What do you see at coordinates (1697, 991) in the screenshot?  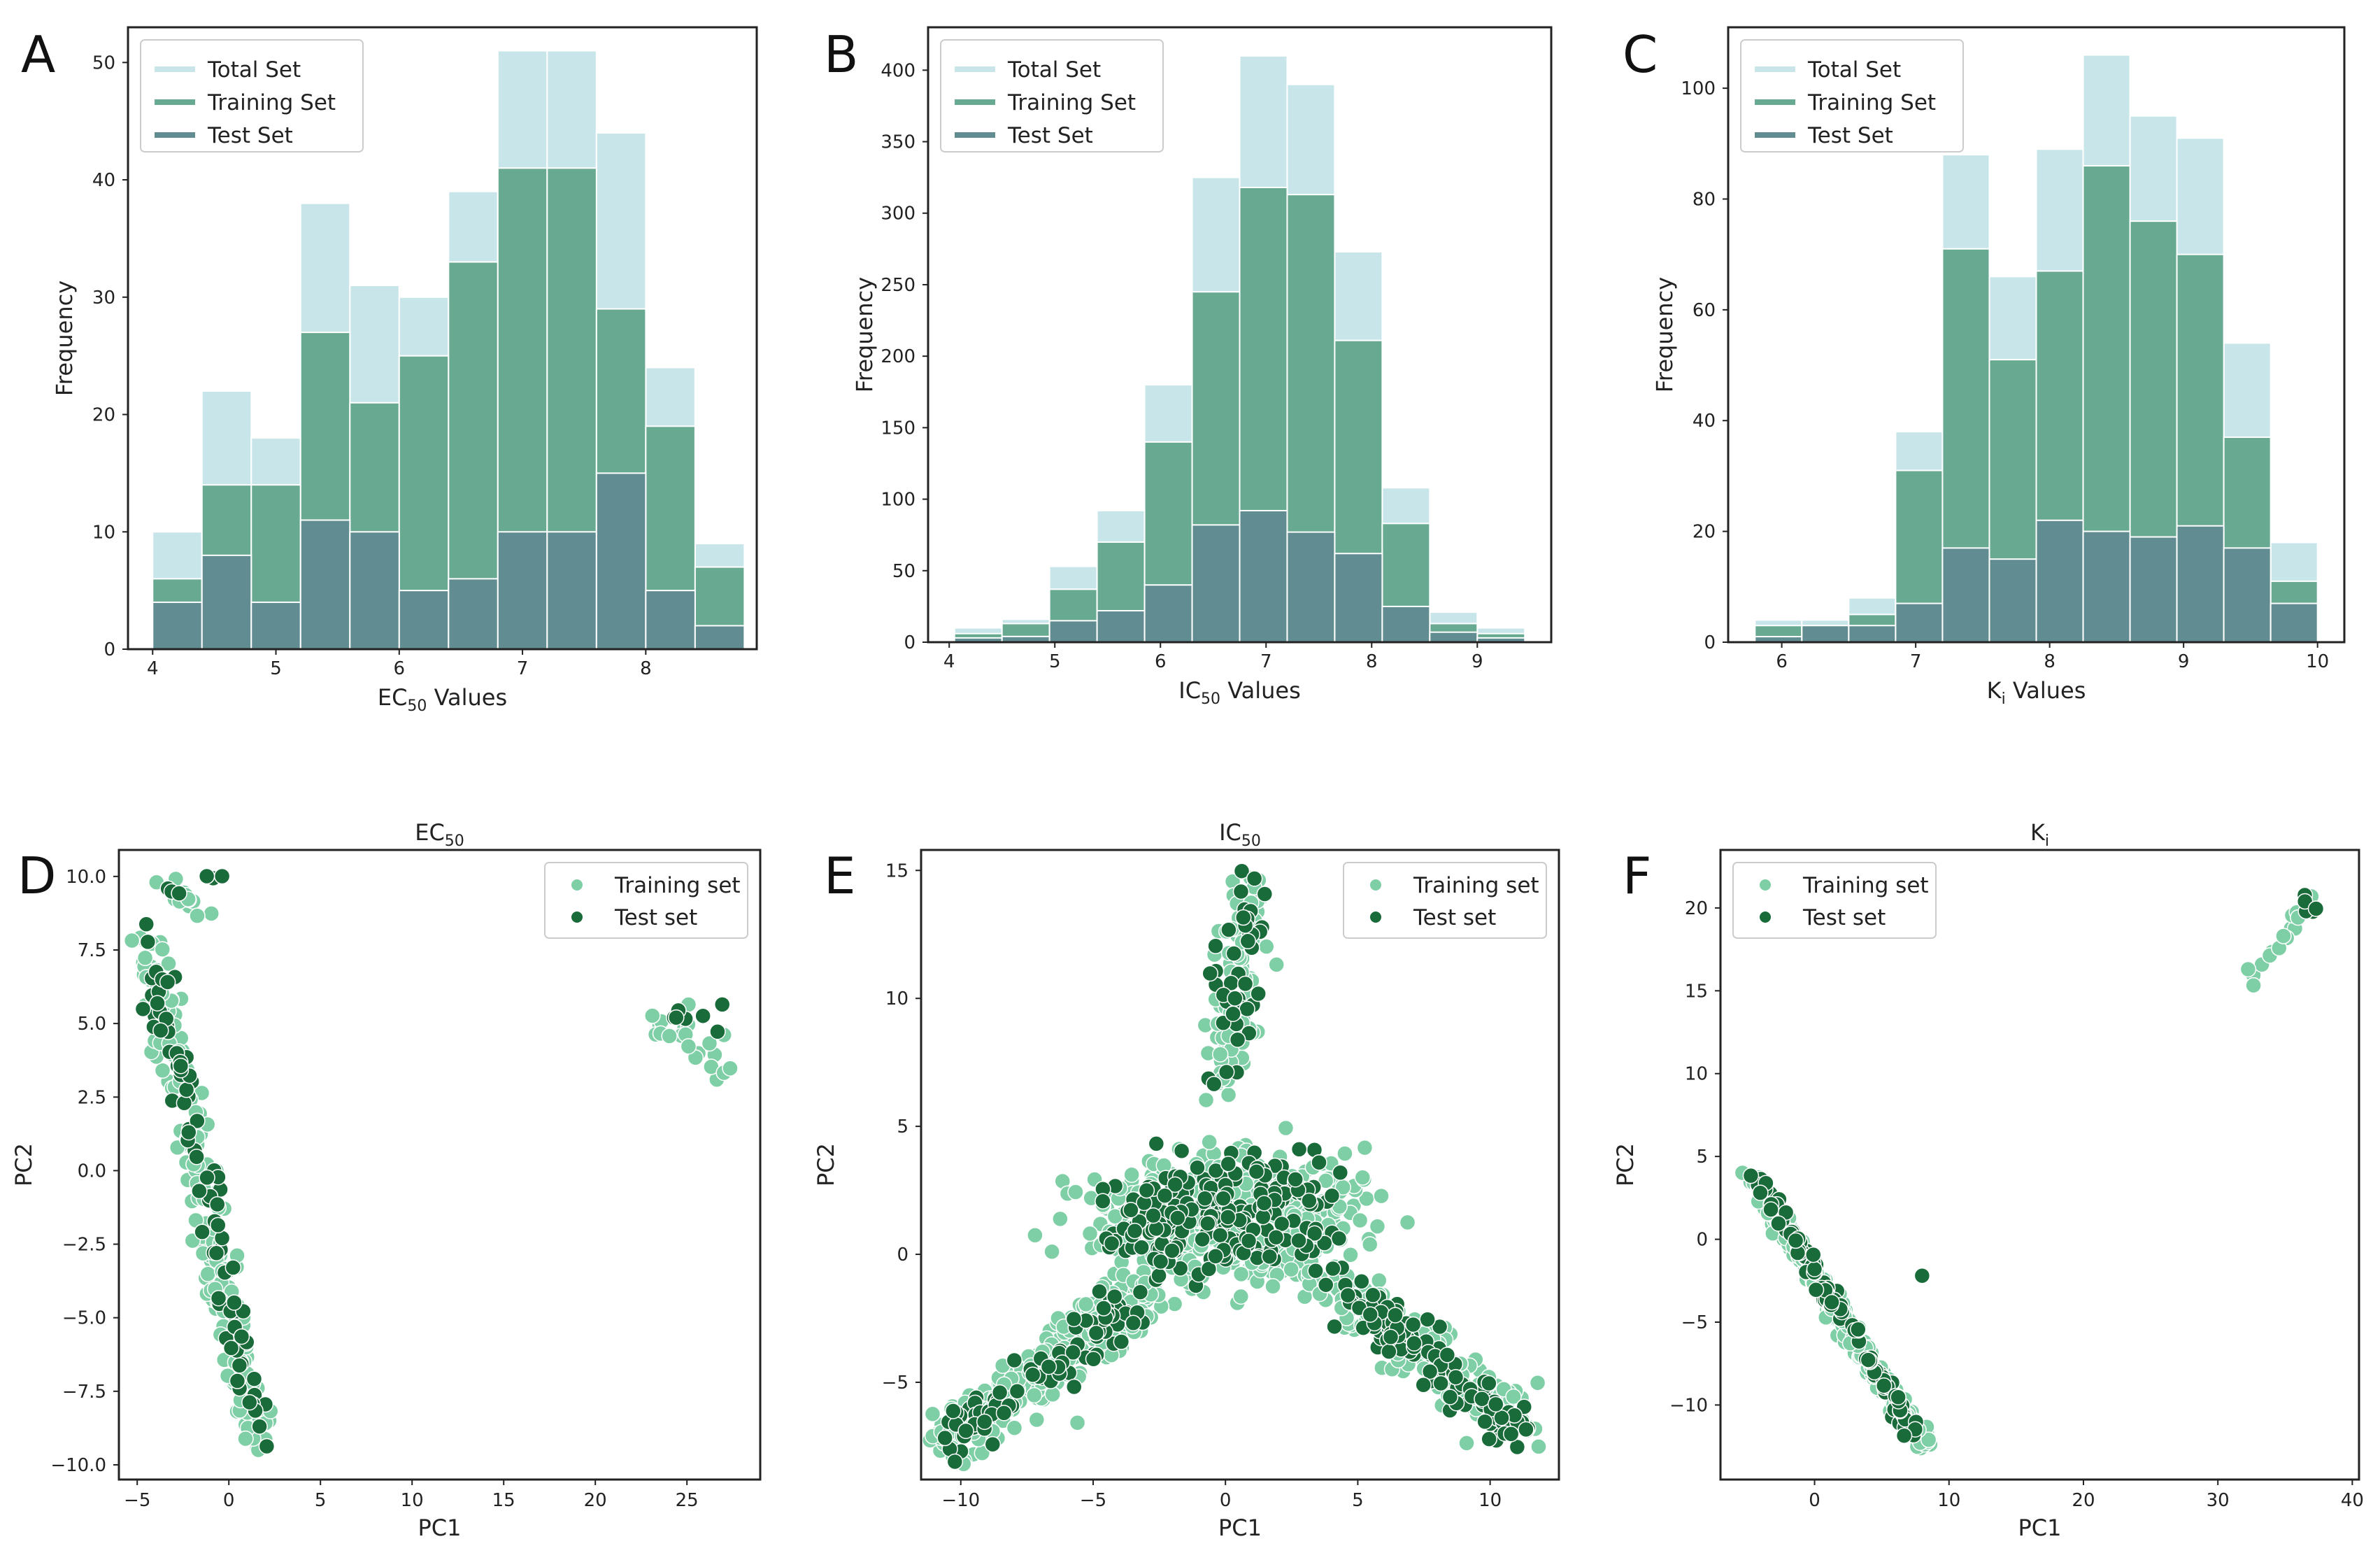 I see `y-tick-label: 15` at bounding box center [1697, 991].